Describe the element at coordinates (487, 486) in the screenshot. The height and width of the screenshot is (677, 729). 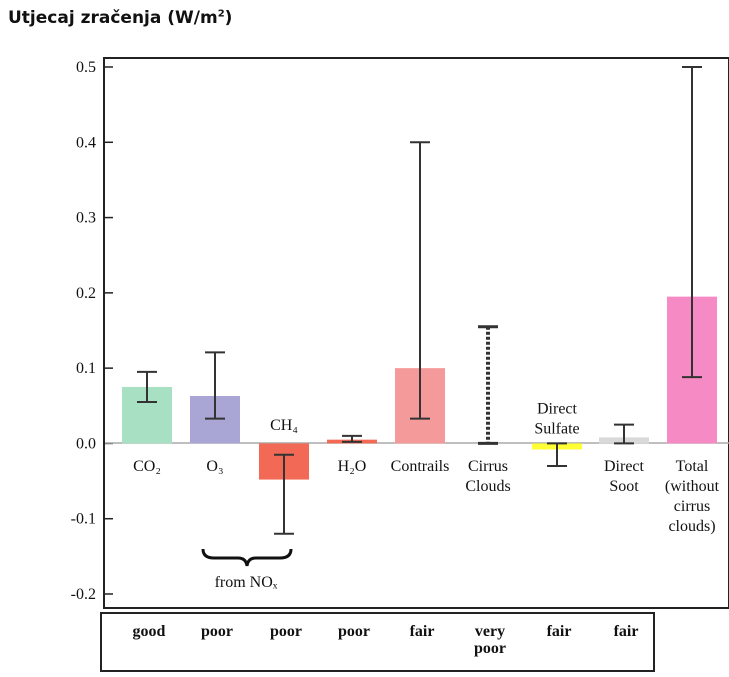
I see `category-label: Clouds` at that location.